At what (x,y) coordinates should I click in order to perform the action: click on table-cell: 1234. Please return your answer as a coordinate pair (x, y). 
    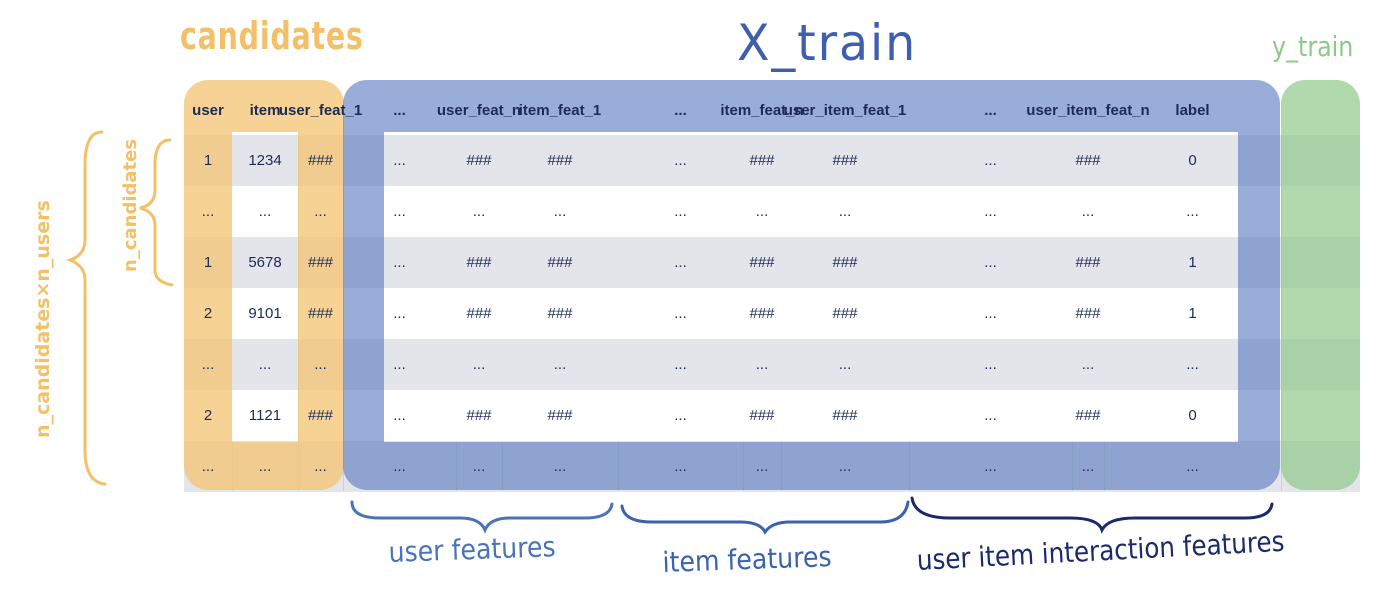
    Looking at the image, I should click on (265, 160).